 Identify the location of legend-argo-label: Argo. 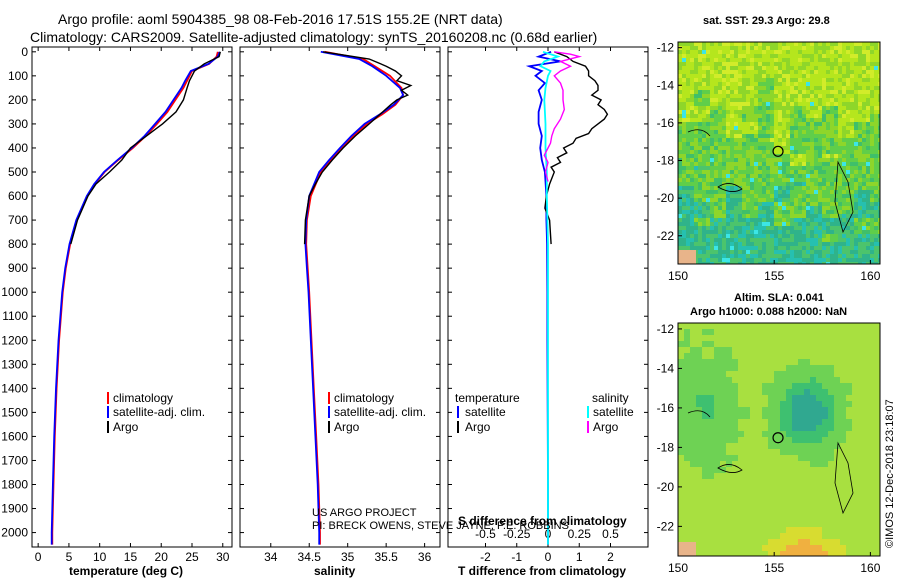
(347, 427).